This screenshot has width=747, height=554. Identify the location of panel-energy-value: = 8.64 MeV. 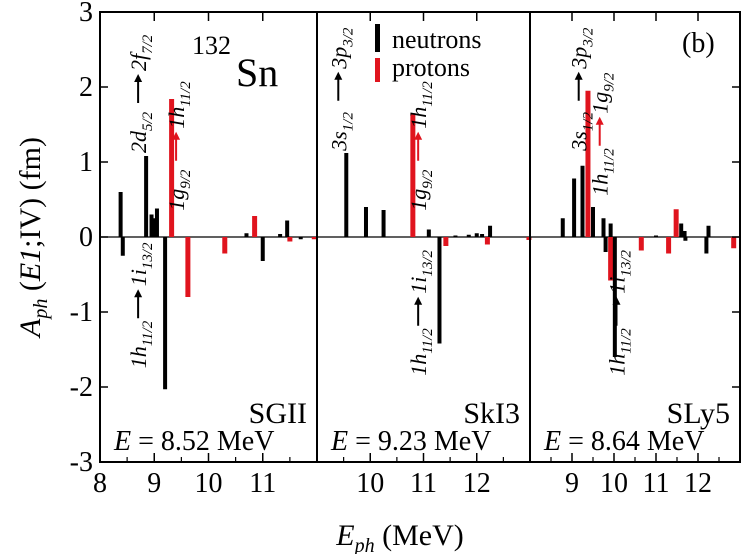
(632, 441).